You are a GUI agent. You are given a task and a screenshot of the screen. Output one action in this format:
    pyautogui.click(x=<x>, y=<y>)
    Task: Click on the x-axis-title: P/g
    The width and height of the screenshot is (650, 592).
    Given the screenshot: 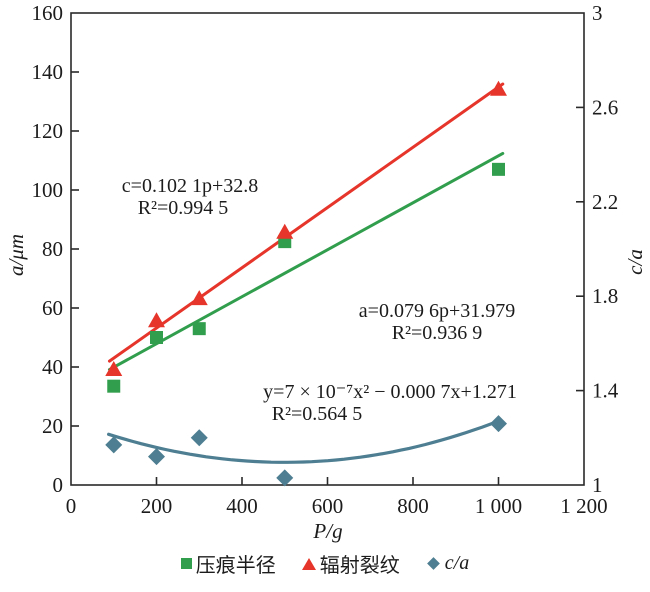 What is the action you would take?
    pyautogui.click(x=328, y=531)
    